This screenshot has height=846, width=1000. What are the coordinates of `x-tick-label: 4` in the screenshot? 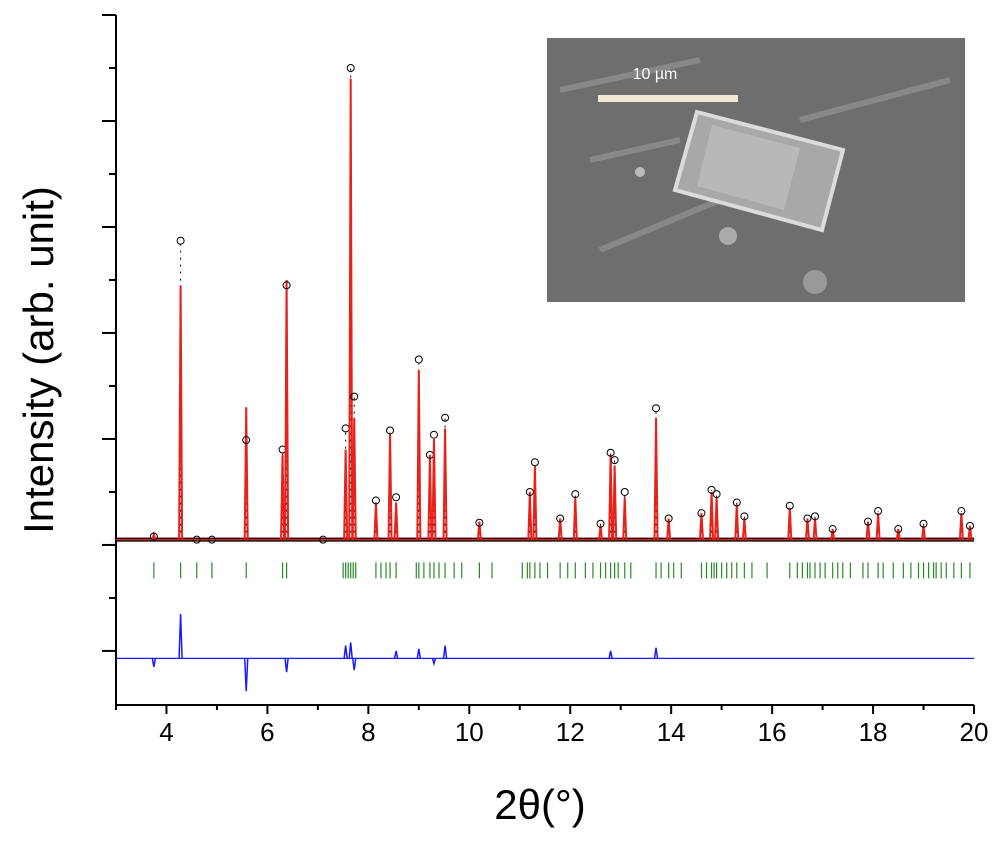 It's located at (166, 732).